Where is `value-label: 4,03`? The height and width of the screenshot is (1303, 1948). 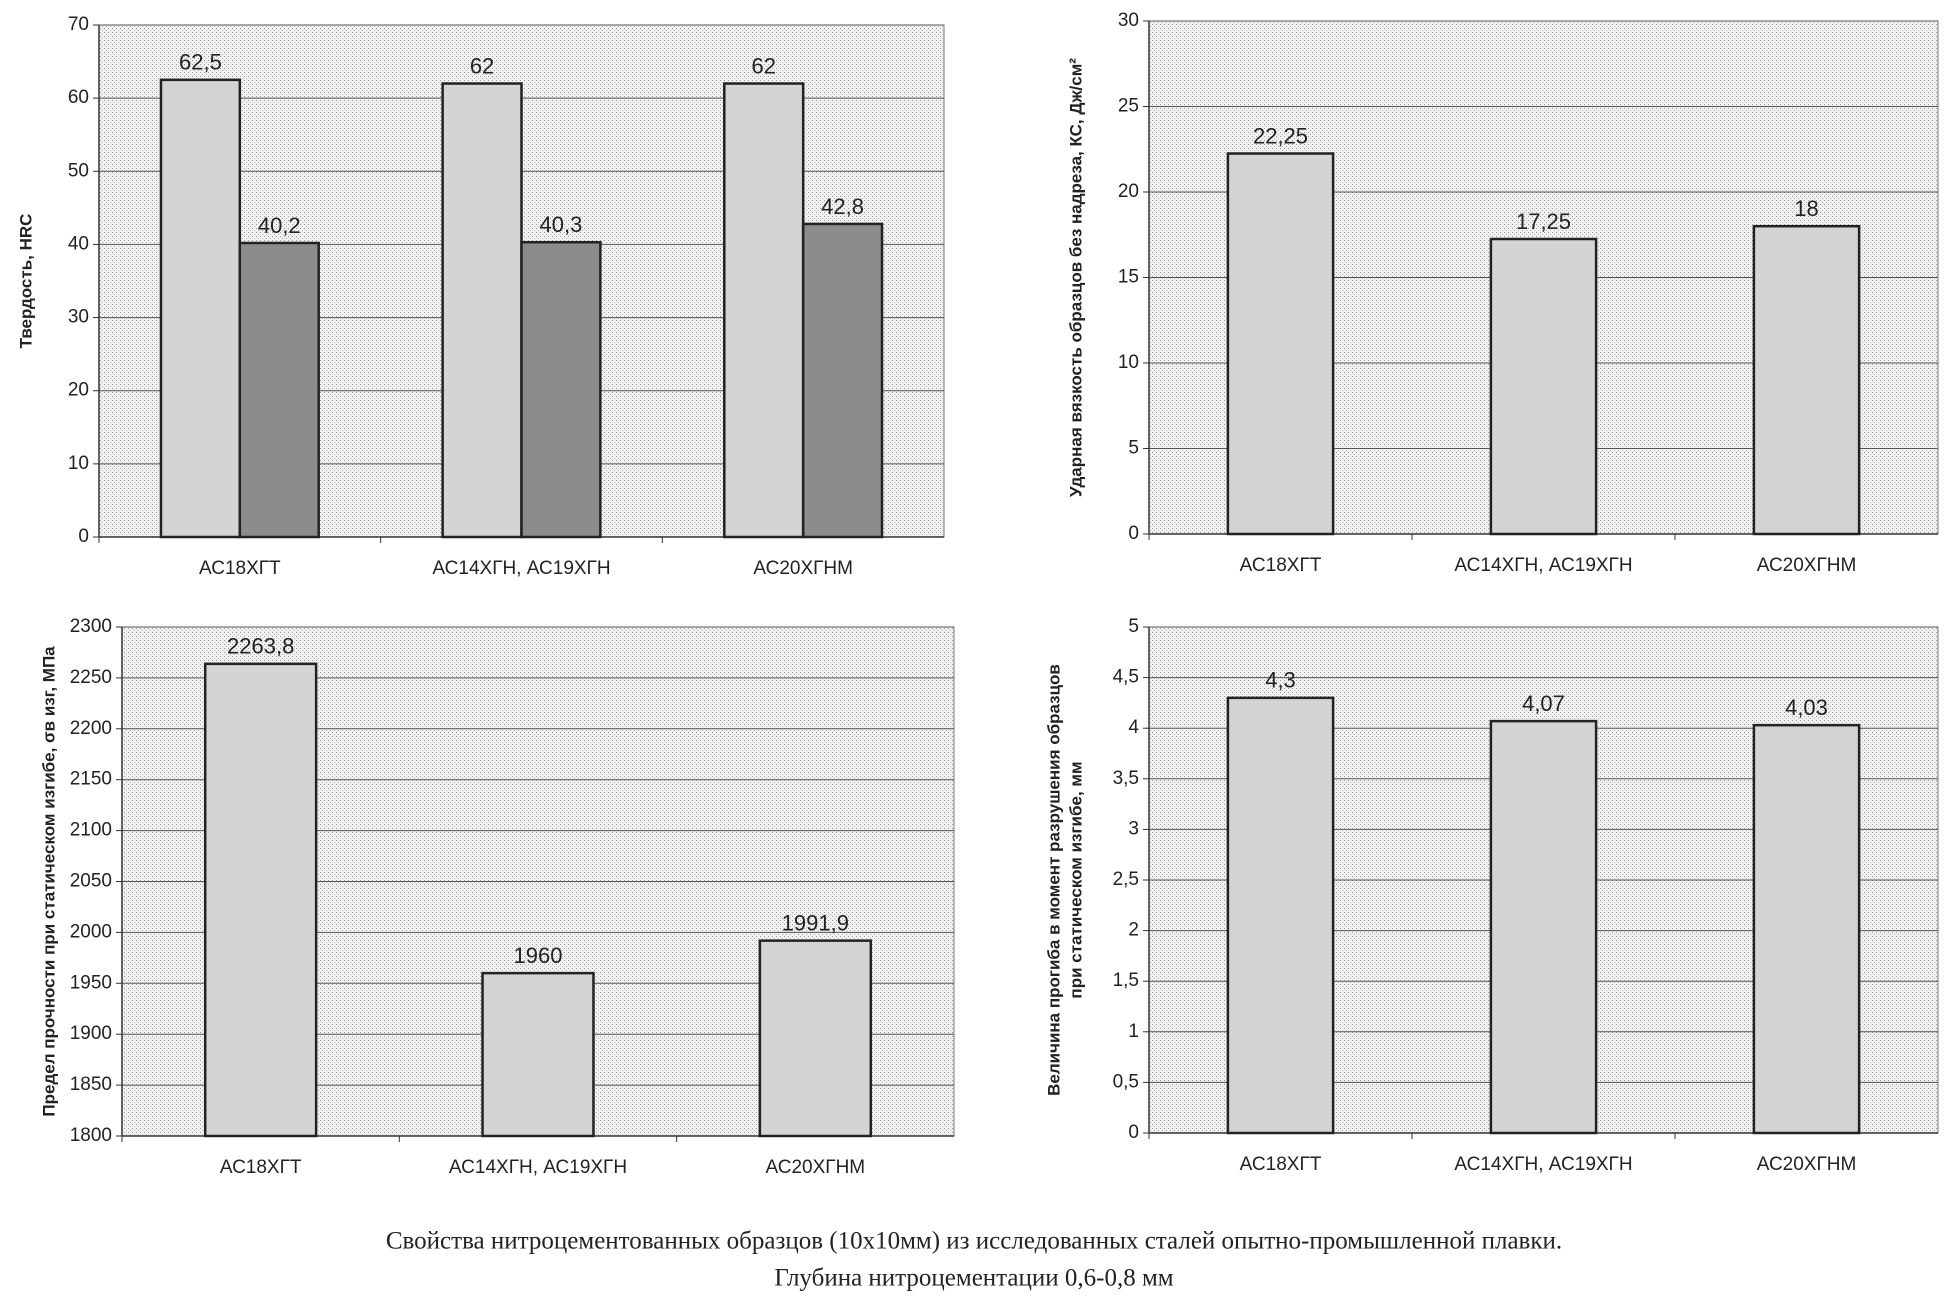
value-label: 4,03 is located at coordinates (1806, 707).